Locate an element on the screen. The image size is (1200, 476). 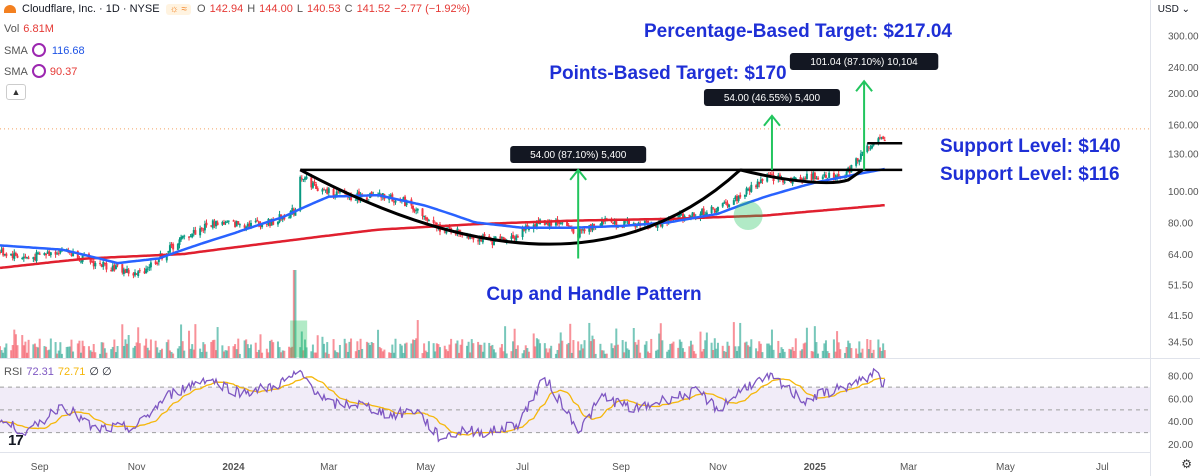
points-target-arrow-head is located at coordinates (772, 120).